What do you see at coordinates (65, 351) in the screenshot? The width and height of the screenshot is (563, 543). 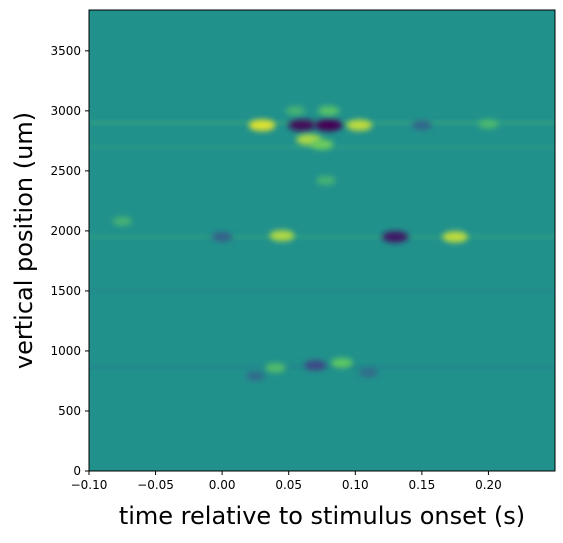 I see `y-tick-label: 1000` at bounding box center [65, 351].